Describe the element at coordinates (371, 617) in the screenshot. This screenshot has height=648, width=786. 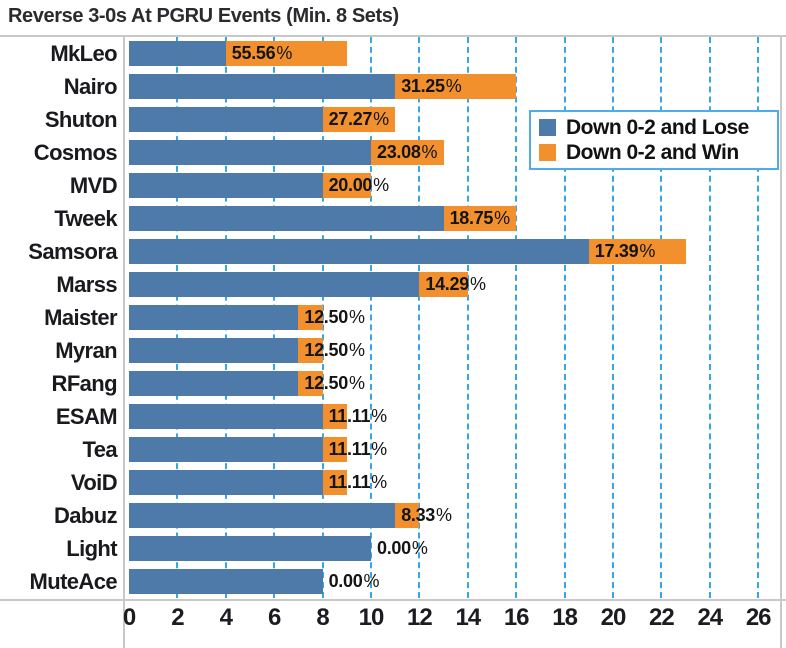
I see `x-tick-label: 10` at that location.